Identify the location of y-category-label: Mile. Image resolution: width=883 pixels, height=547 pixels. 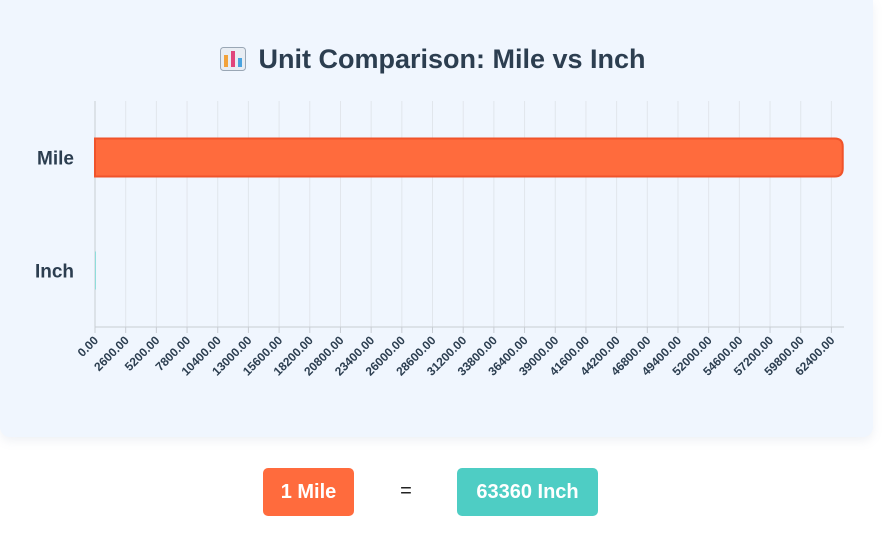
(55, 159).